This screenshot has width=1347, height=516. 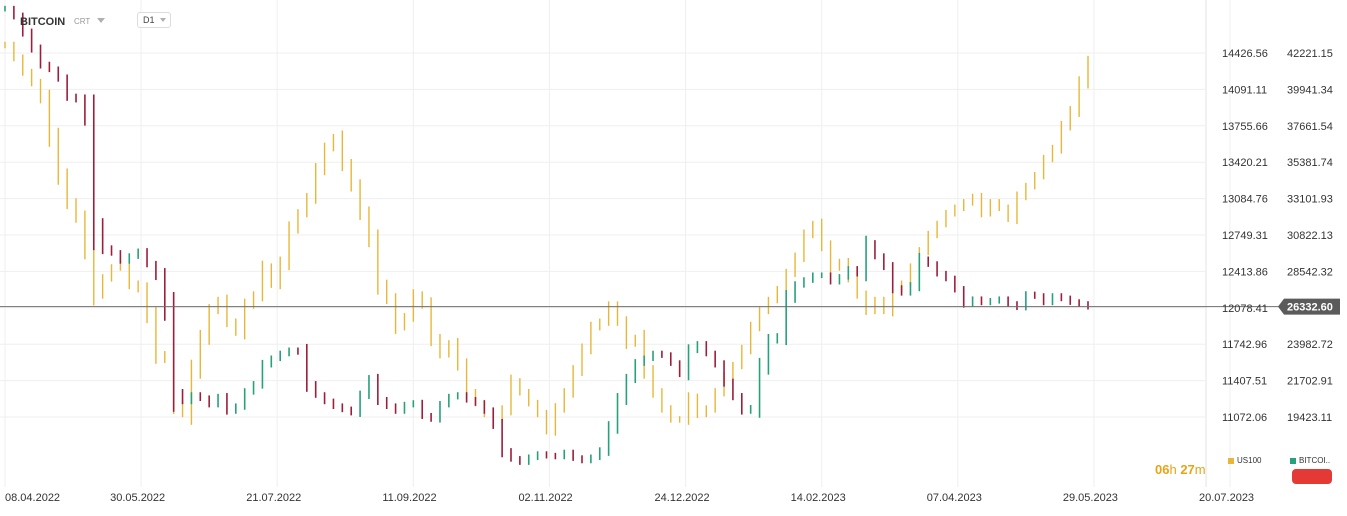 I want to click on left-axis-tick: 13420.21, so click(x=1245, y=163).